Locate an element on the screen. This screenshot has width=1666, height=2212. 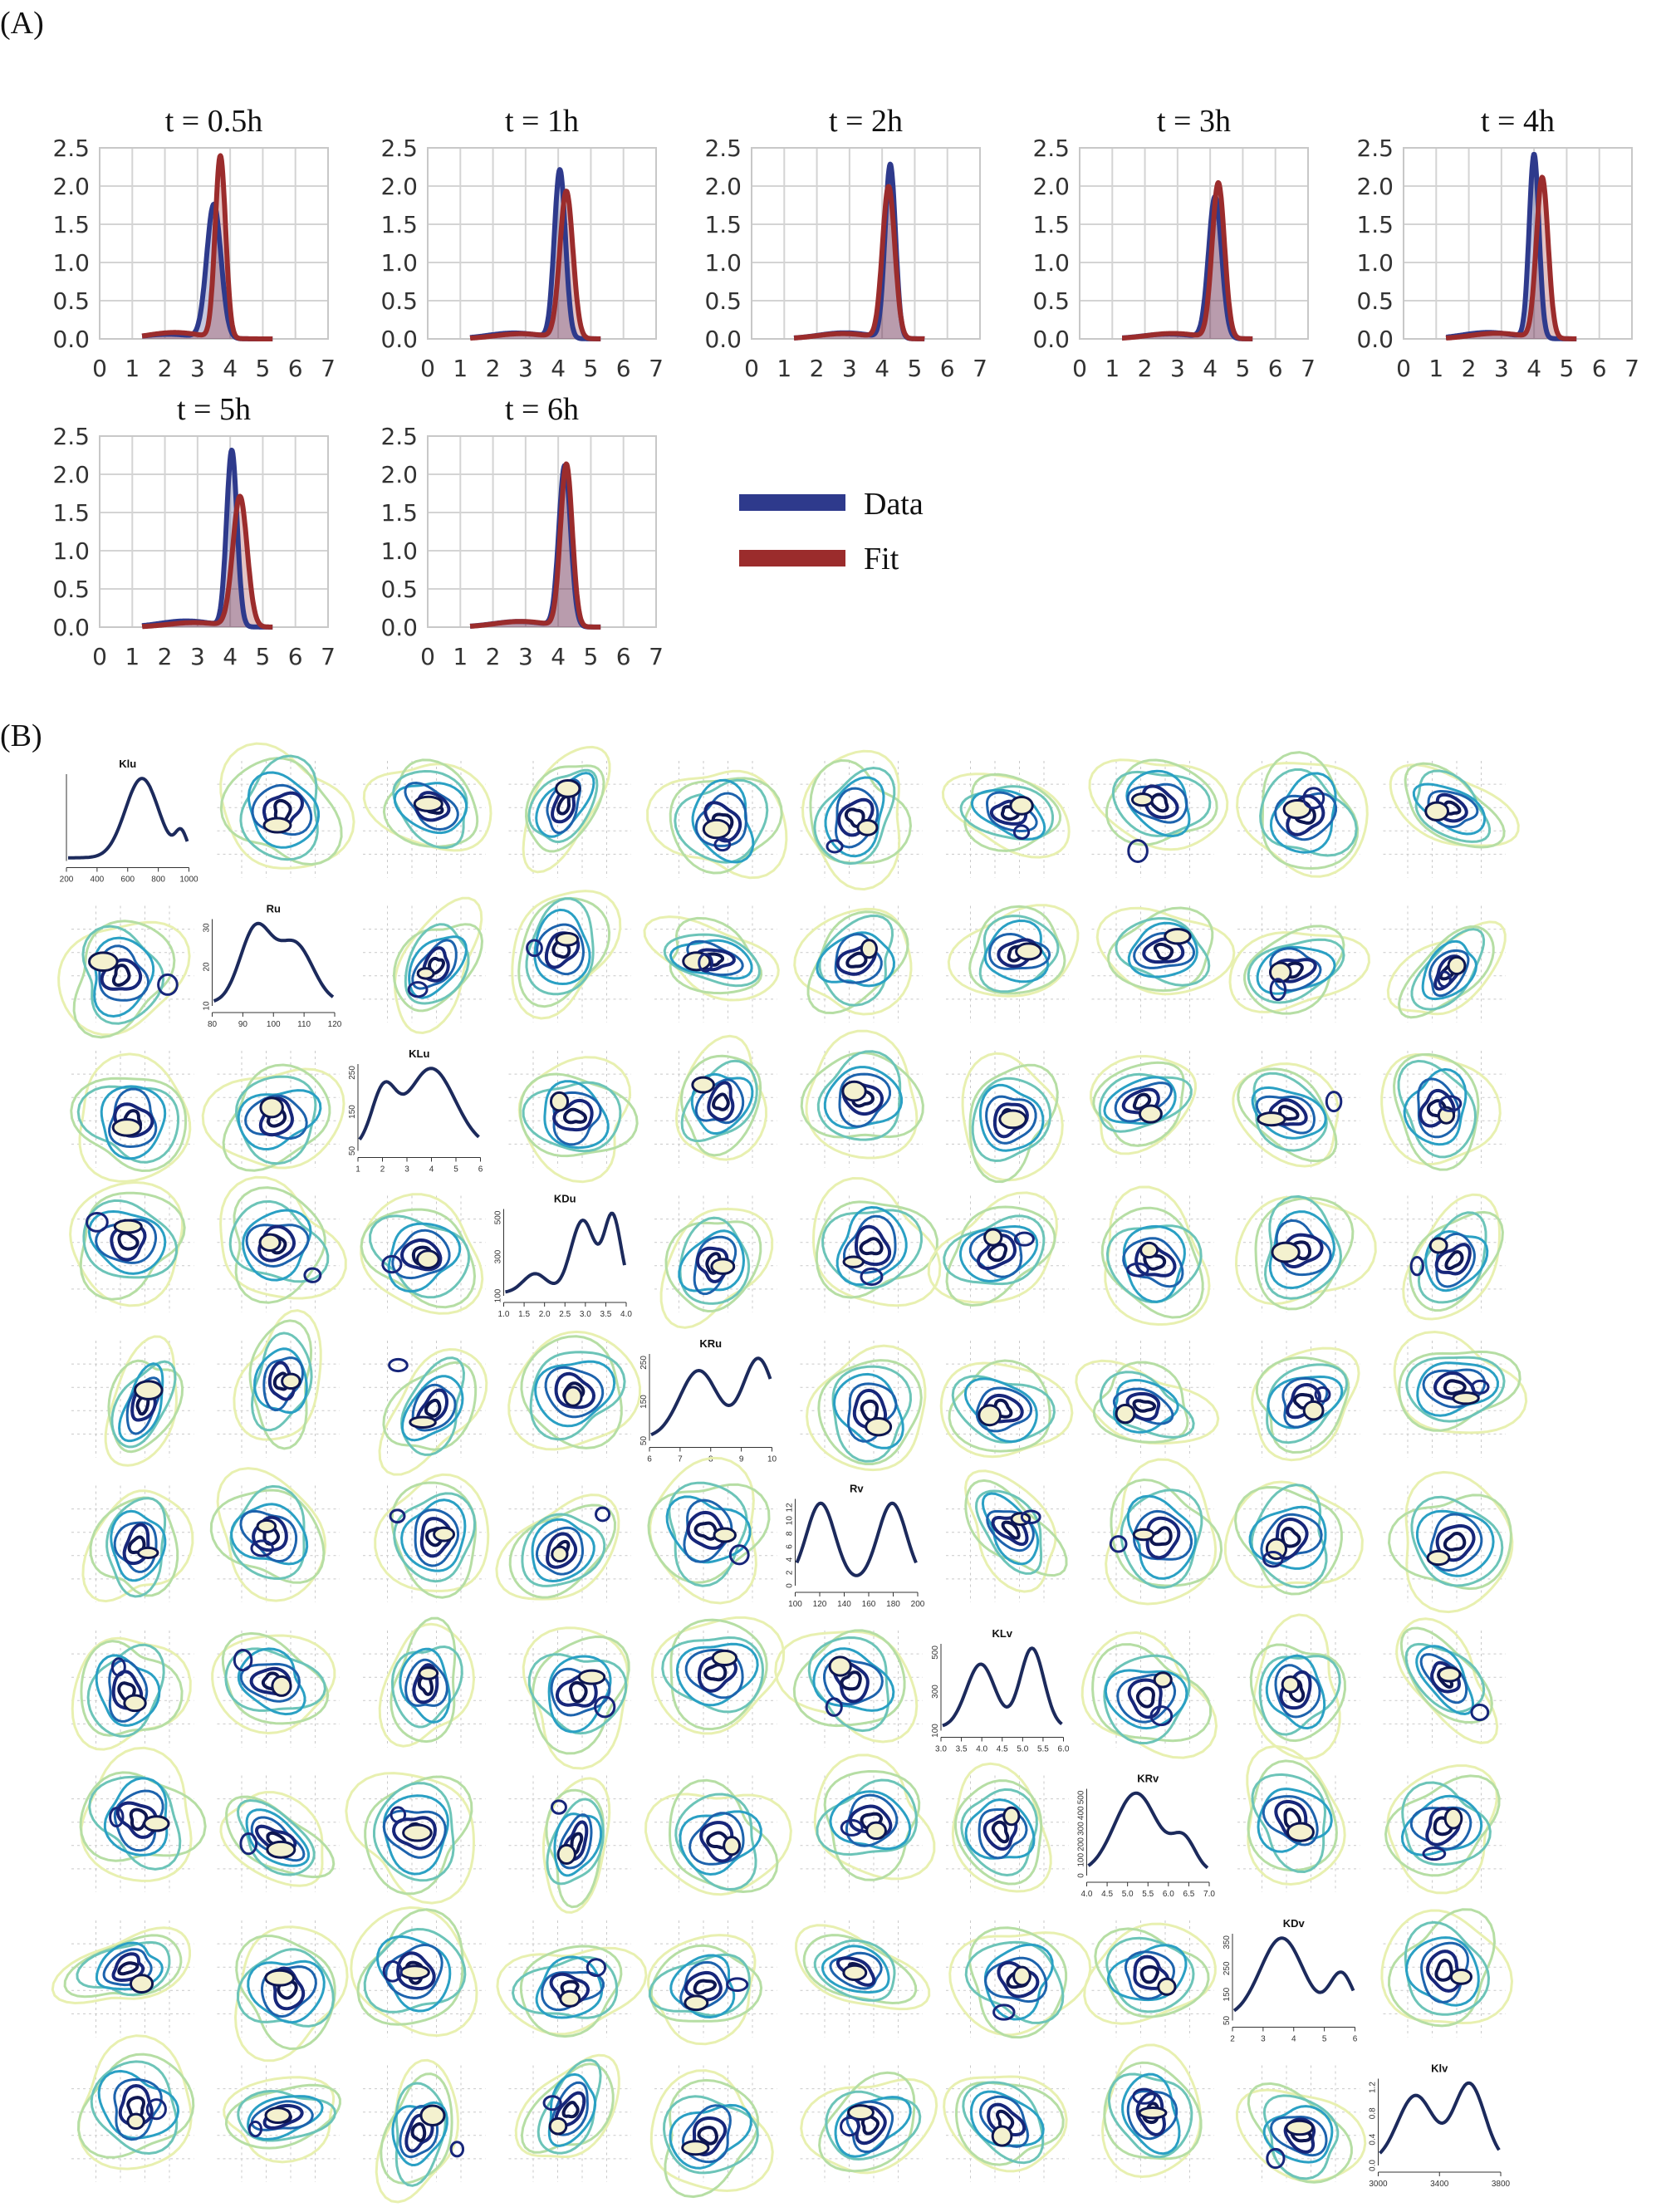
y-tick-label: 4 is located at coordinates (790, 1559).